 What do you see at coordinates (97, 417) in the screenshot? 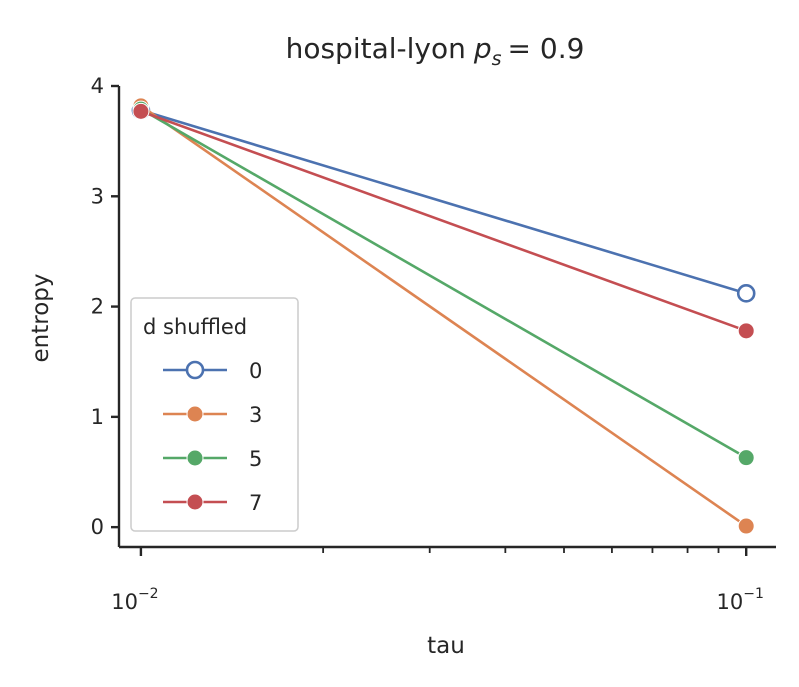
I see `y-tick-label: 1` at bounding box center [97, 417].